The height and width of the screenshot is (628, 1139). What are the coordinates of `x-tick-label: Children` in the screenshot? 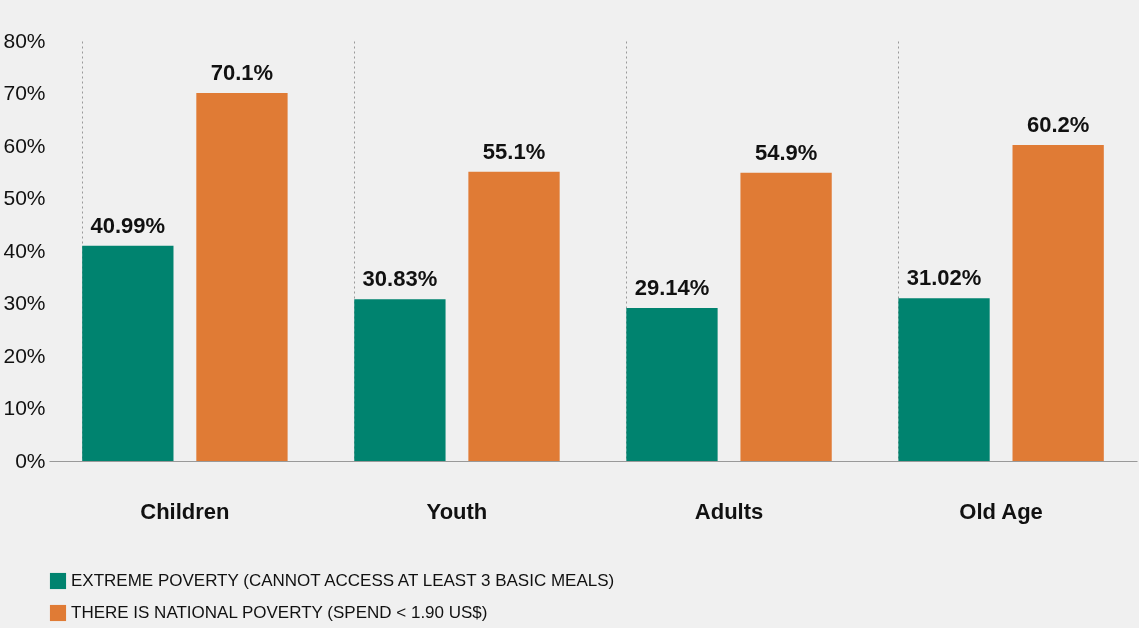 It's located at (185, 511).